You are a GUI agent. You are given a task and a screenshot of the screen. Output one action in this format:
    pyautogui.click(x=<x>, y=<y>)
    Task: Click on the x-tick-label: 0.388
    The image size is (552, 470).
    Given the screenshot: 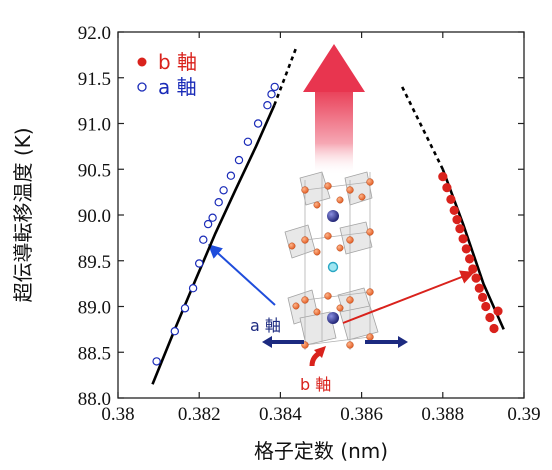 What is the action you would take?
    pyautogui.click(x=442, y=414)
    